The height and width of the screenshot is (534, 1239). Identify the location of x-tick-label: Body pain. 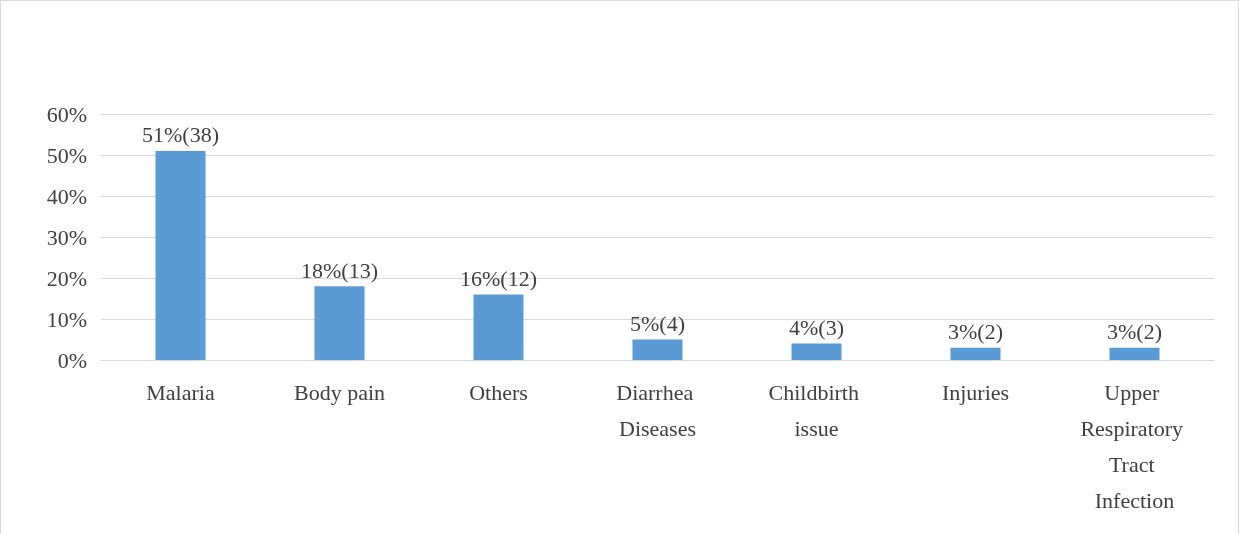
(339, 392).